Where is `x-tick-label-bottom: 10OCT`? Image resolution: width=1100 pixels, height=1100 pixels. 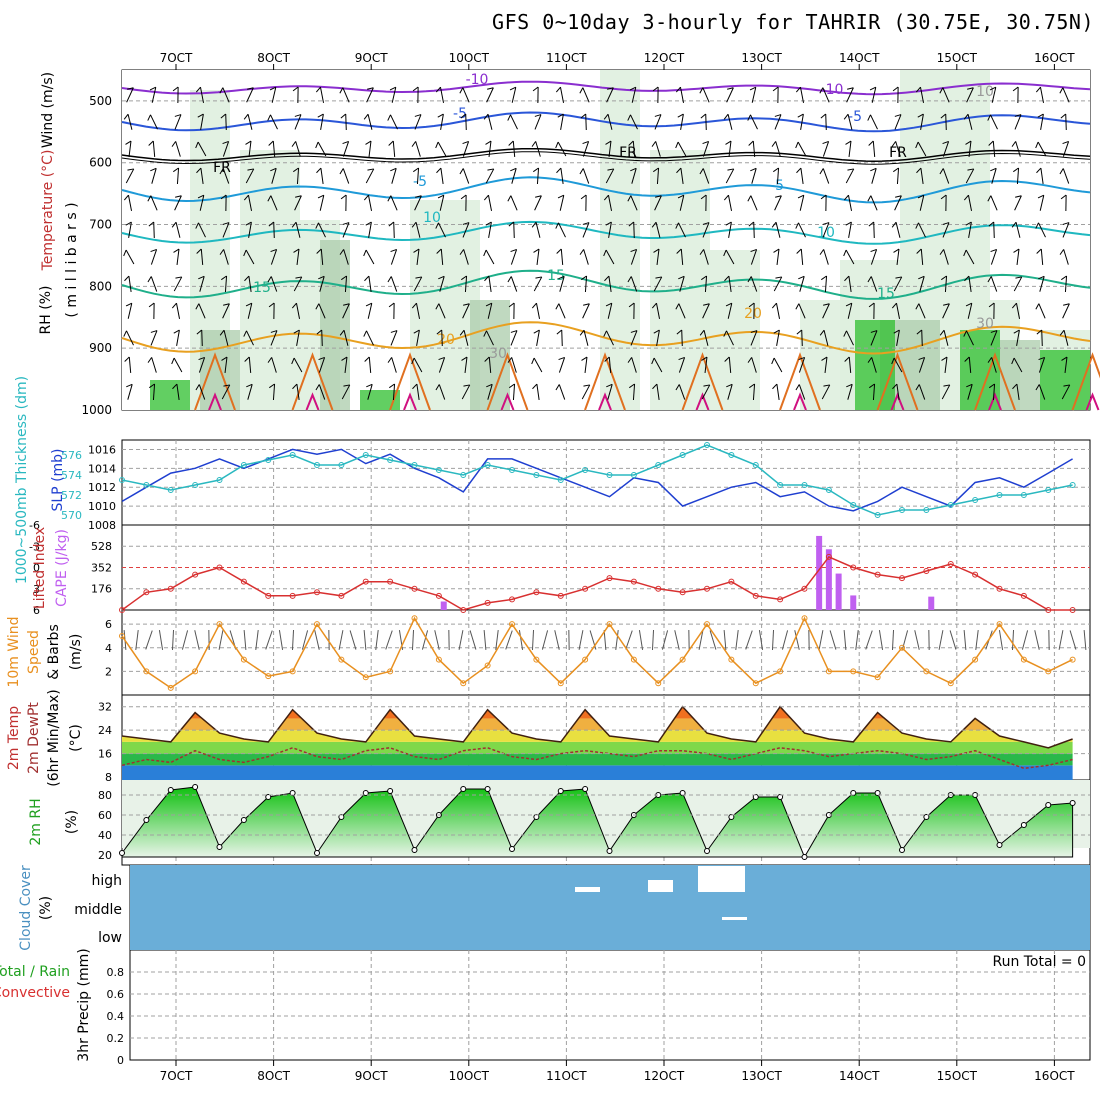 x-tick-label-bottom: 10OCT is located at coordinates (469, 1076).